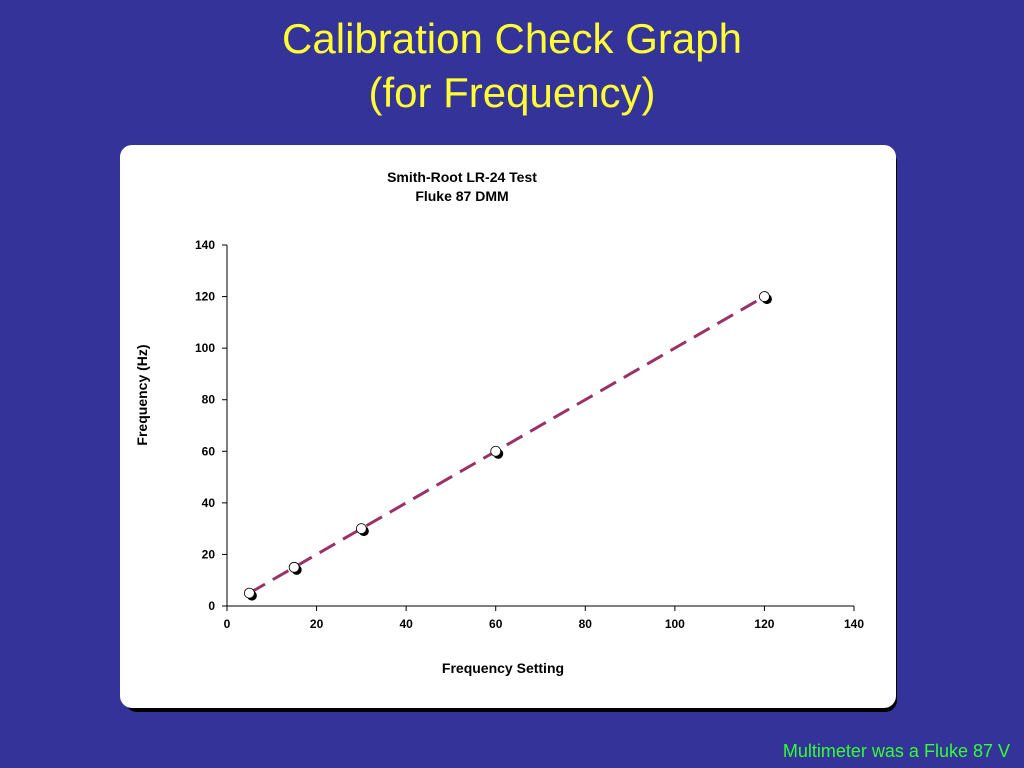  Describe the element at coordinates (461, 196) in the screenshot. I see `chart-title-line-2: Fluke 87 DMM` at that location.